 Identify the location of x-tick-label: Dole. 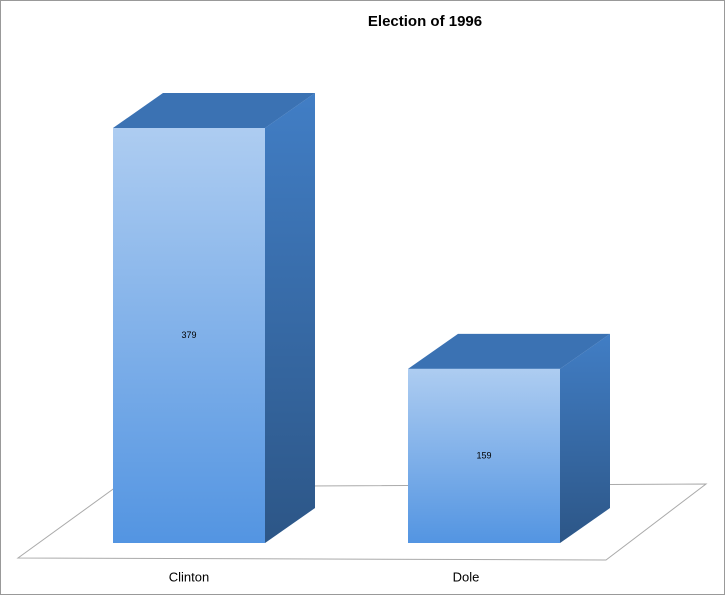
(466, 576).